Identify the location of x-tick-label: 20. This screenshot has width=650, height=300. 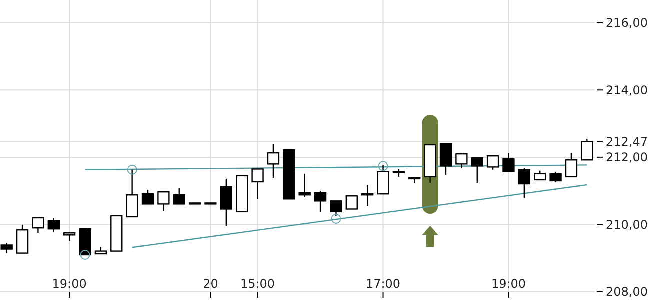
(210, 284).